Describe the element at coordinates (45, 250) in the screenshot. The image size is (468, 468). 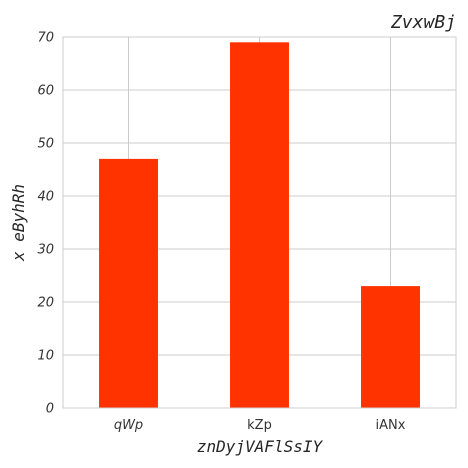
I see `y-tick-label: 30` at that location.